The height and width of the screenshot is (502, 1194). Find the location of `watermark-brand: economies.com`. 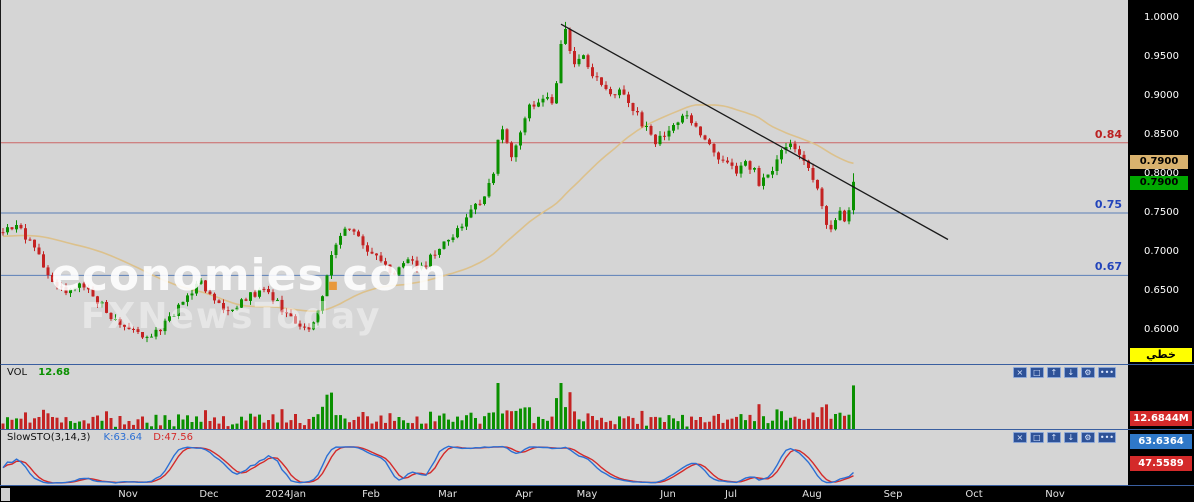

watermark-brand: economies.com is located at coordinates (249, 275).